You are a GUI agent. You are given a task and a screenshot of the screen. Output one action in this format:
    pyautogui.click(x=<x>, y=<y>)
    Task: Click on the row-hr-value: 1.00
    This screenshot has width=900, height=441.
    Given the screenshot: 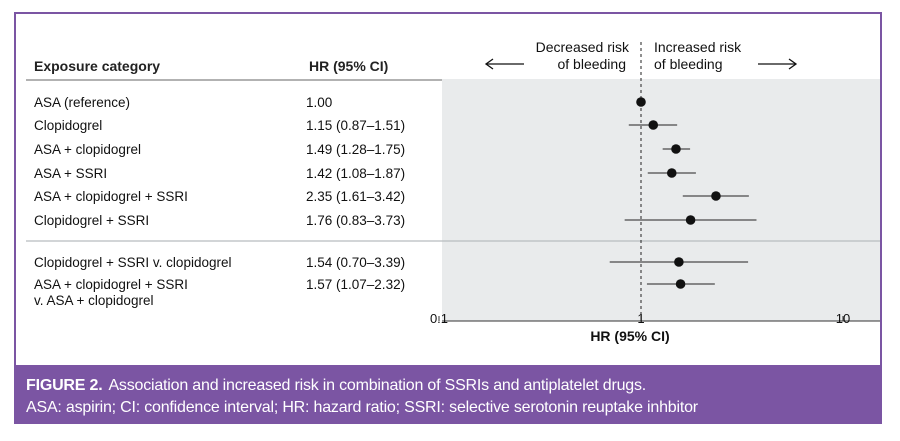 What is the action you would take?
    pyautogui.click(x=319, y=102)
    